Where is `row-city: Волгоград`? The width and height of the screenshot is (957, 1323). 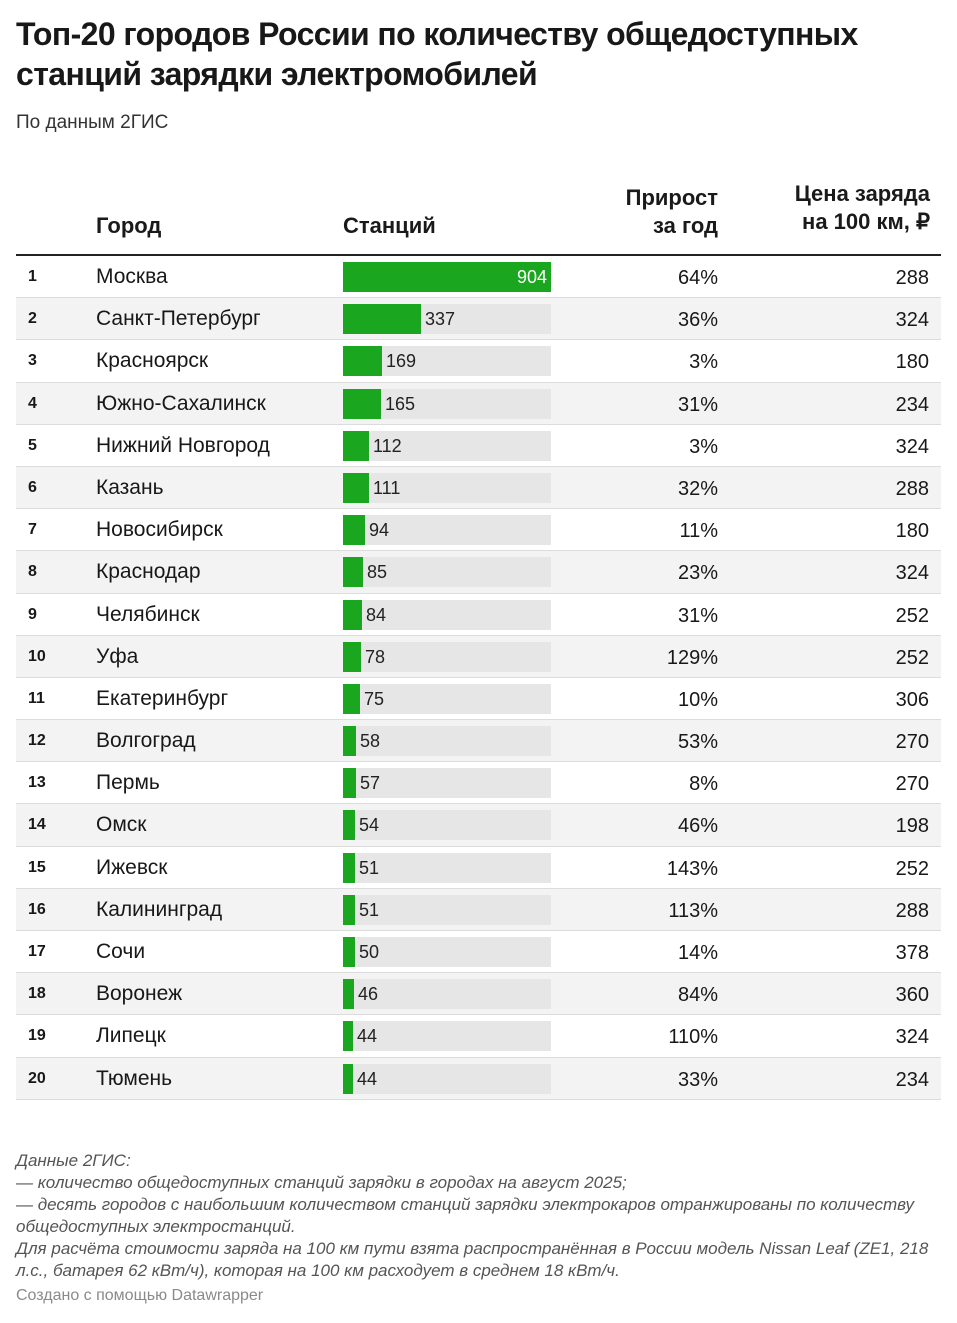 row-city: Волгоград is located at coordinates (146, 741).